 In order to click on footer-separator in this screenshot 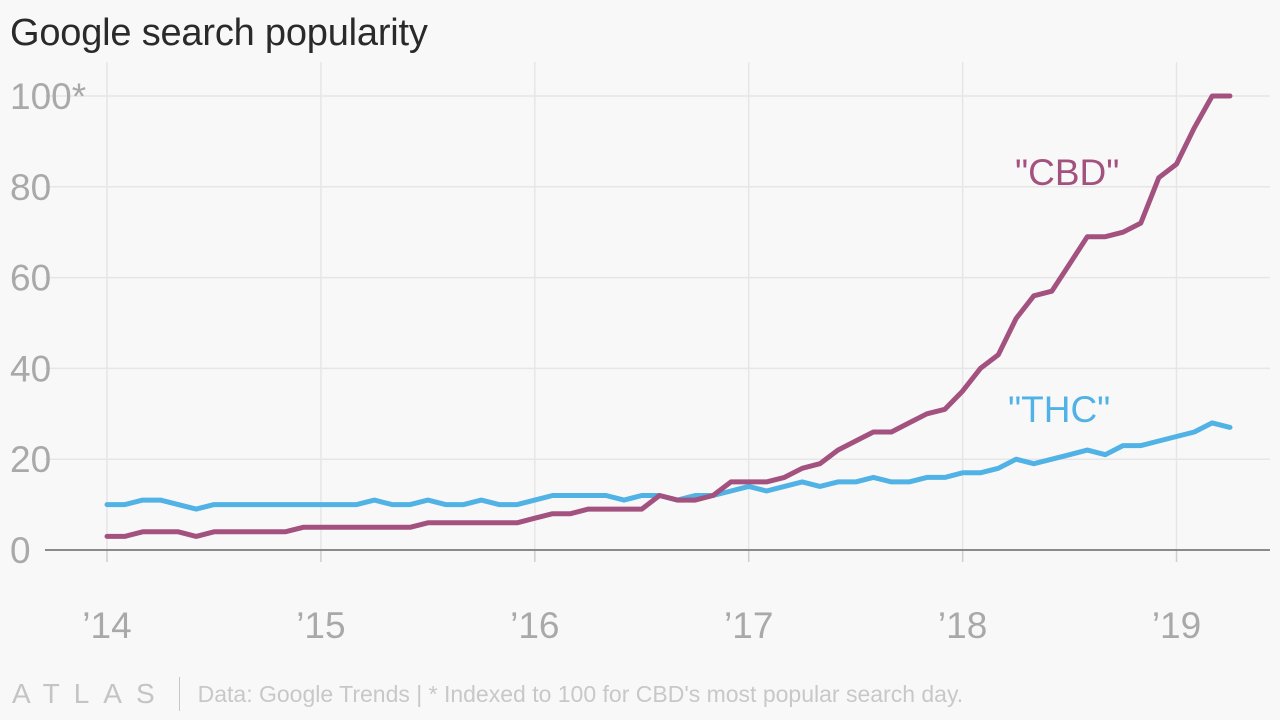, I will do `click(179, 694)`.